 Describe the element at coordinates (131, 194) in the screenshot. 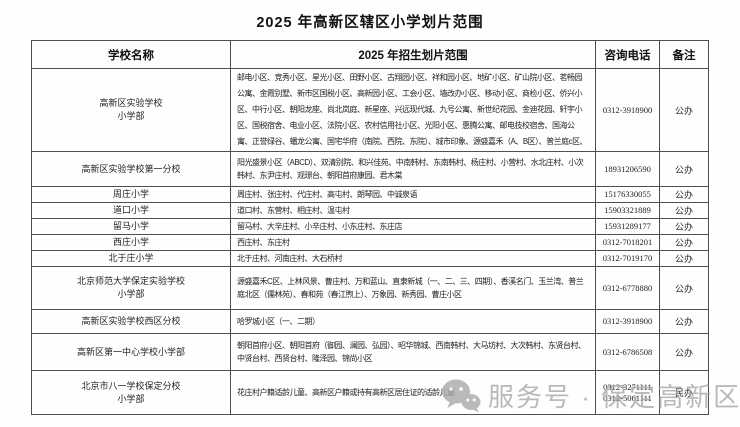

I see `school-name-cell: 周庄小学` at that location.